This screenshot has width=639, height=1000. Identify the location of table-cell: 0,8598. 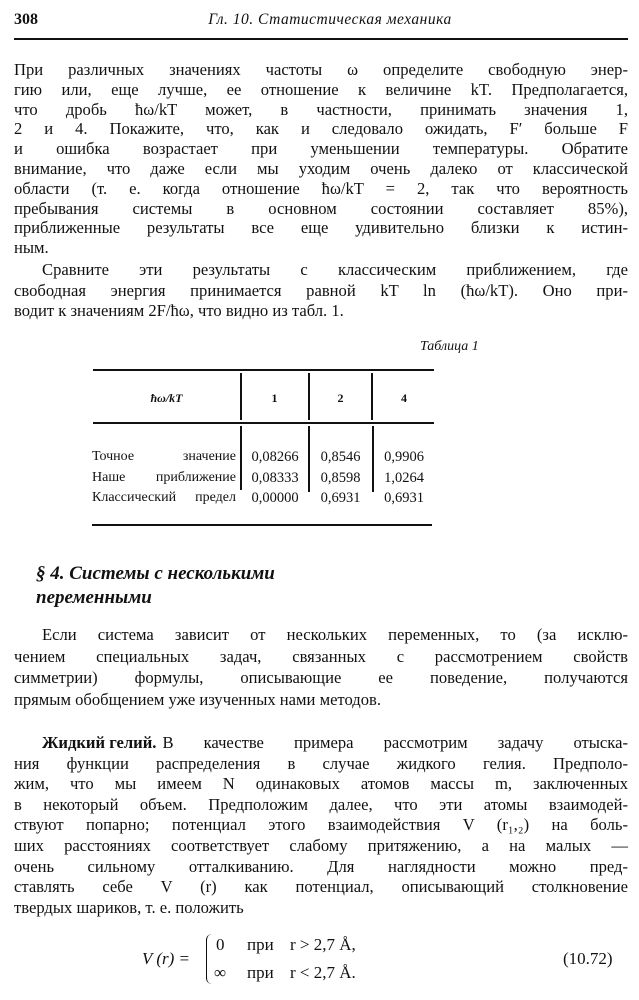
(340, 477).